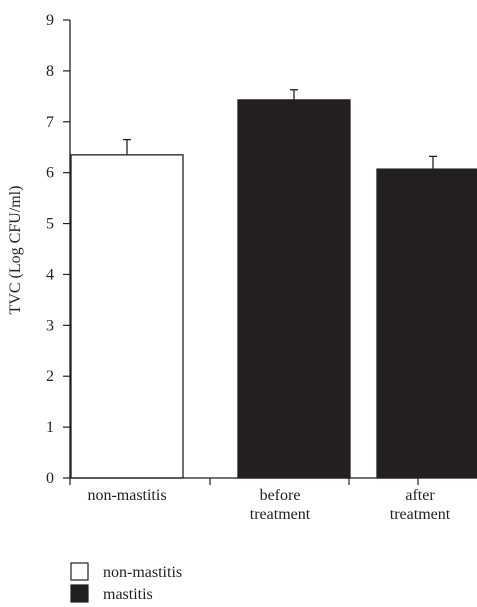 The height and width of the screenshot is (607, 477). What do you see at coordinates (50, 325) in the screenshot?
I see `y-tick-label-3: 3` at bounding box center [50, 325].